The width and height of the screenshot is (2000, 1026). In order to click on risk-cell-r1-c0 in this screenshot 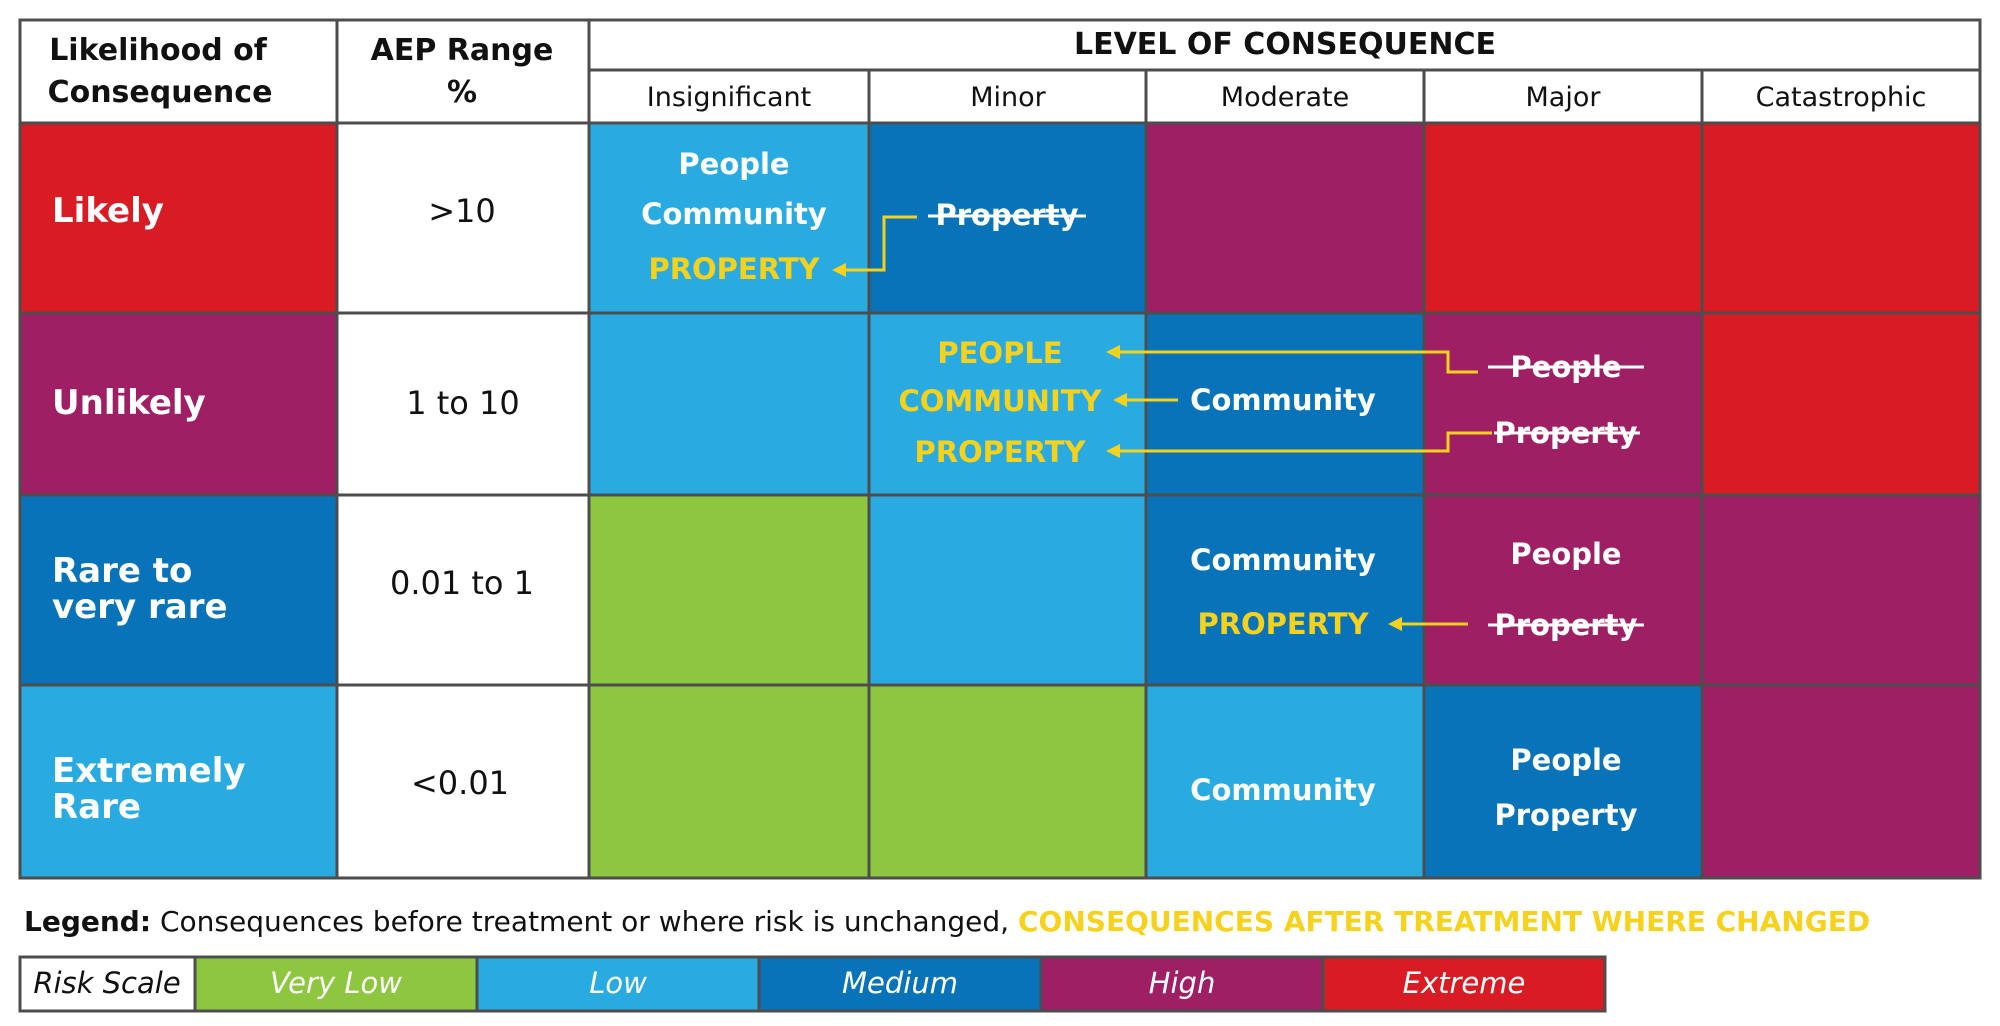, I will do `click(729, 404)`.